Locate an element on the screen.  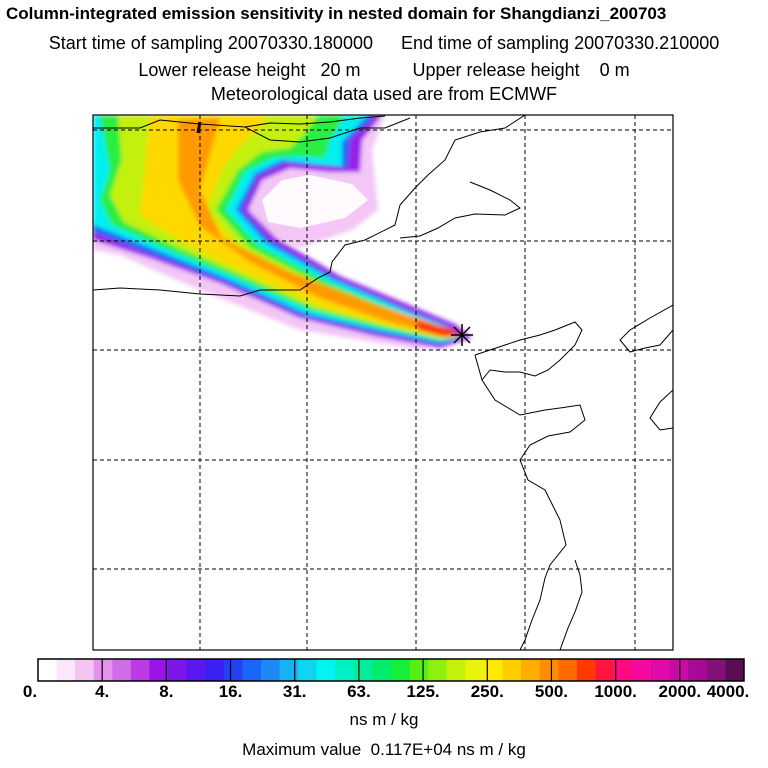
colorbar-tick-label: 63. is located at coordinates (359, 691).